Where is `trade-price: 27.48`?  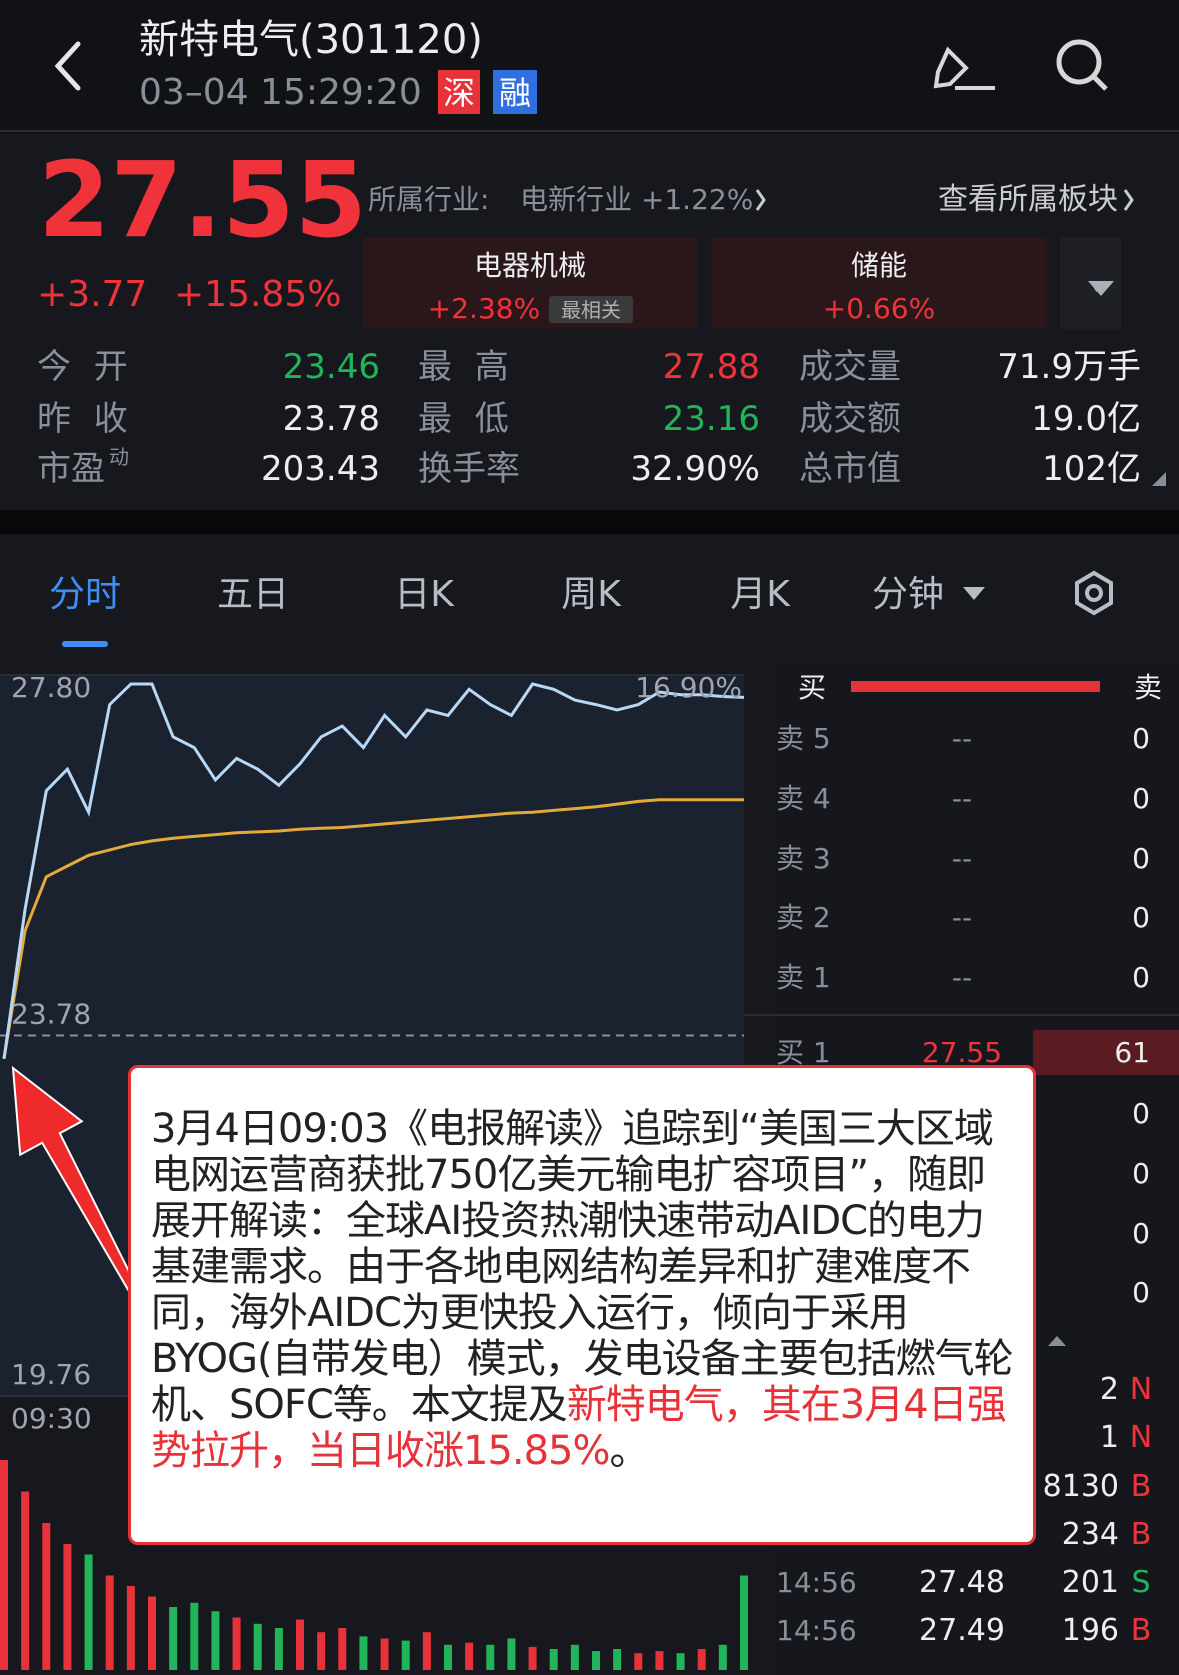 trade-price: 27.48 is located at coordinates (962, 1582).